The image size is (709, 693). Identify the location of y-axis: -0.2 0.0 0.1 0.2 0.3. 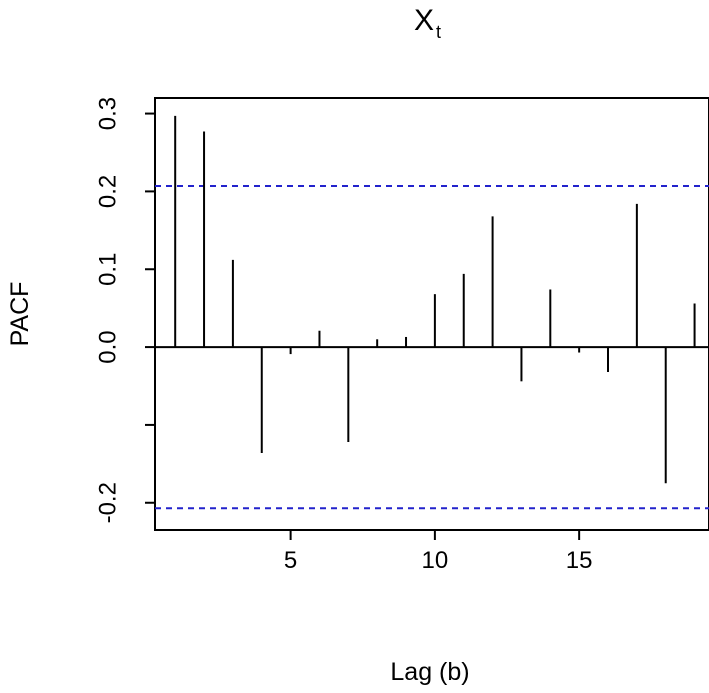
(124, 310).